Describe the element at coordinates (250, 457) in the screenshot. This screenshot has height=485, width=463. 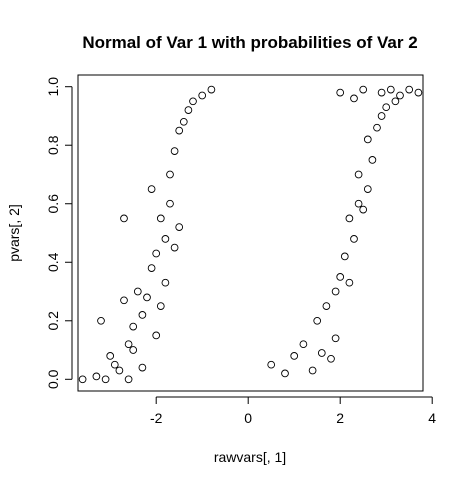
I see `x-axis-label: rawvars[, 1]` at that location.